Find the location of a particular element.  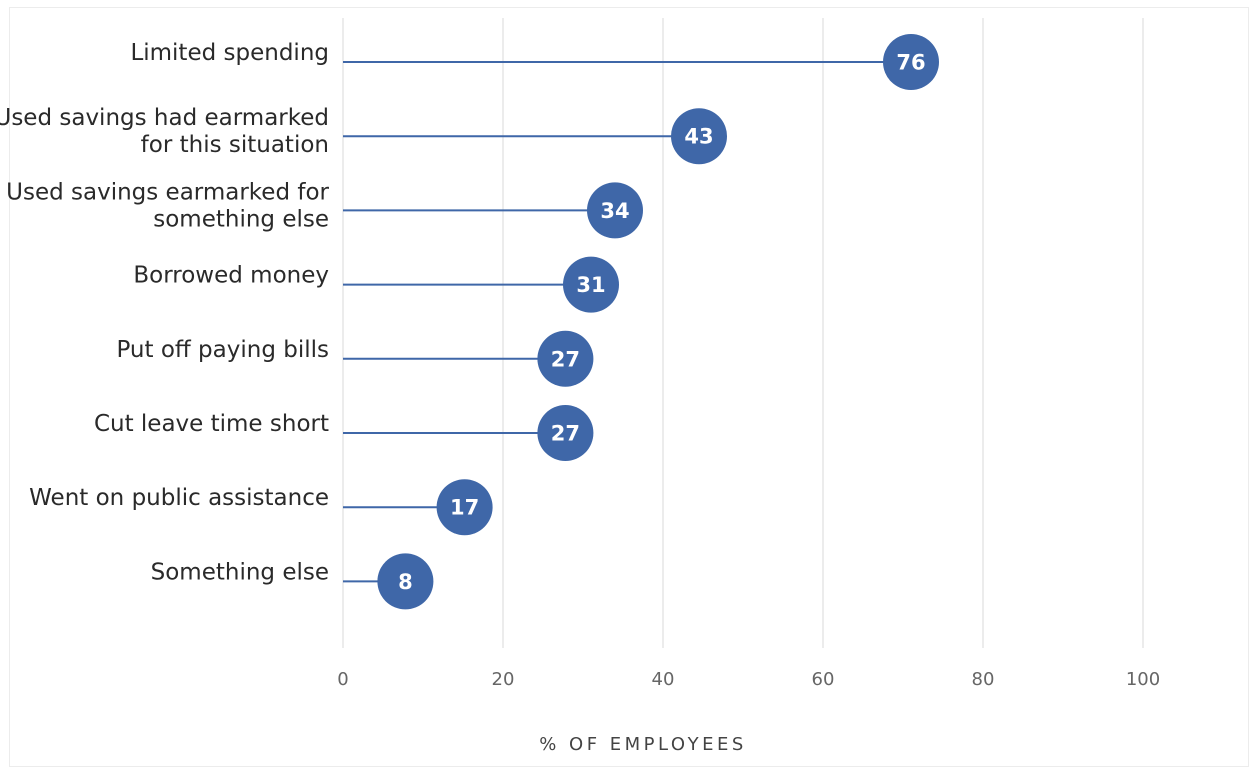

category-label-7: Something else is located at coordinates (240, 572).